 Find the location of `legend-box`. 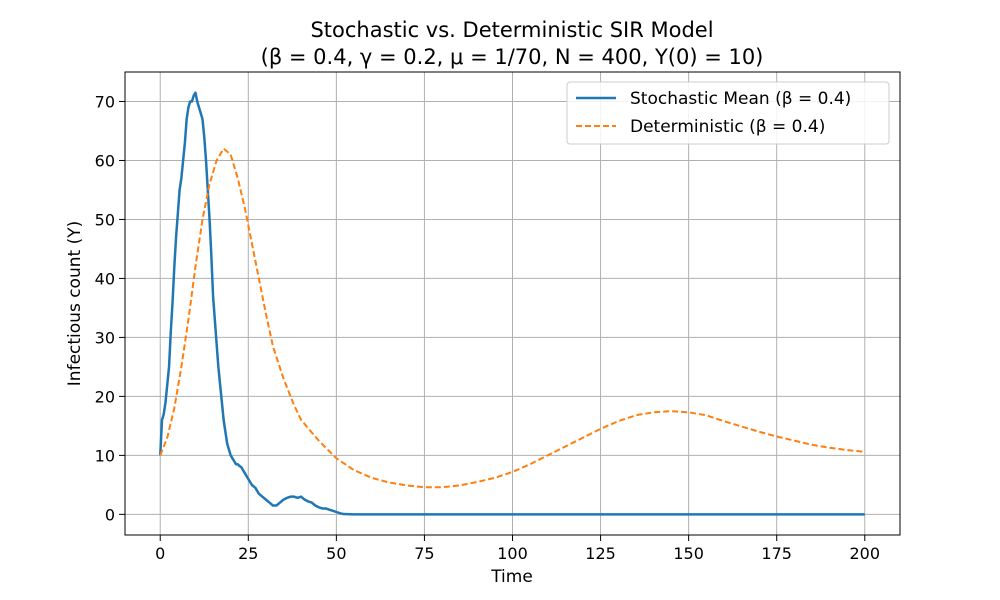

legend-box is located at coordinates (728, 113).